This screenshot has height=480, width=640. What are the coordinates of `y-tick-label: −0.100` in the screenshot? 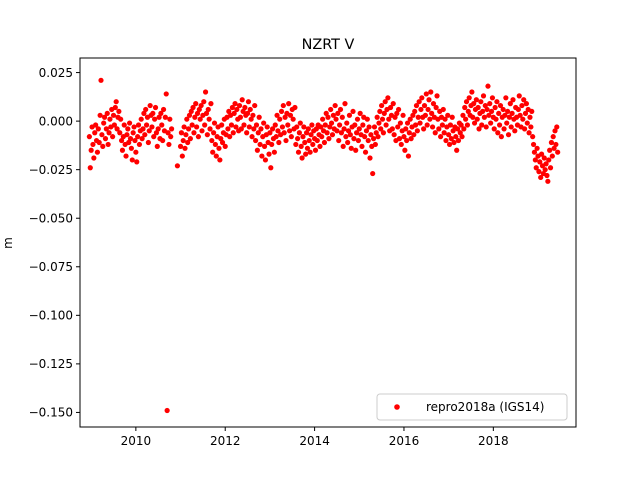 It's located at (51, 316).